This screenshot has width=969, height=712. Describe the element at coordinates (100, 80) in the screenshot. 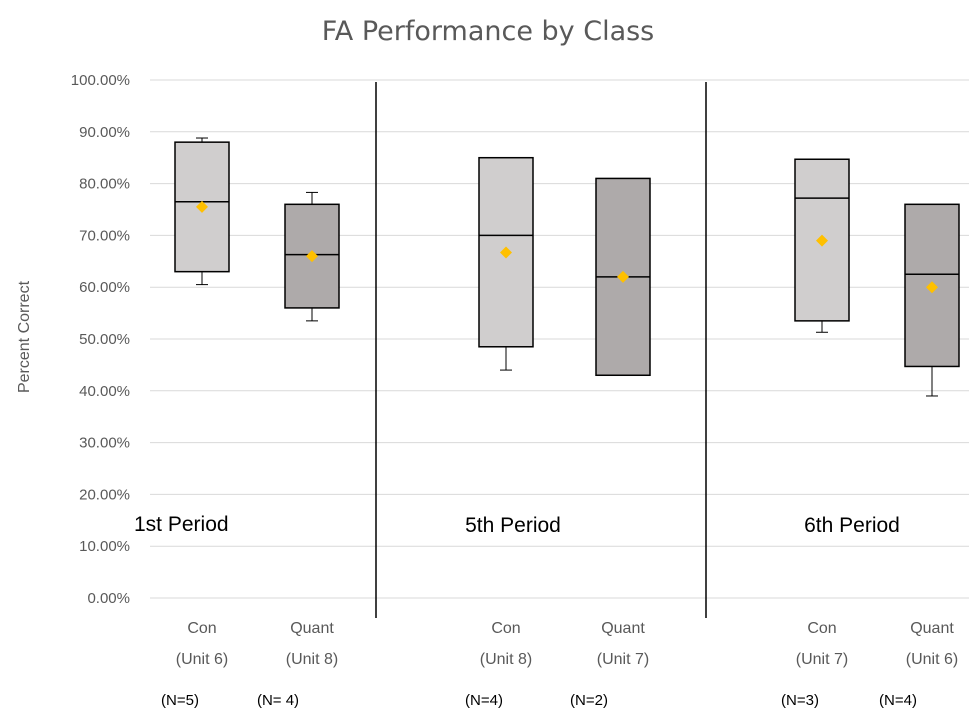

I see `y-tick-label: 100.00%` at that location.